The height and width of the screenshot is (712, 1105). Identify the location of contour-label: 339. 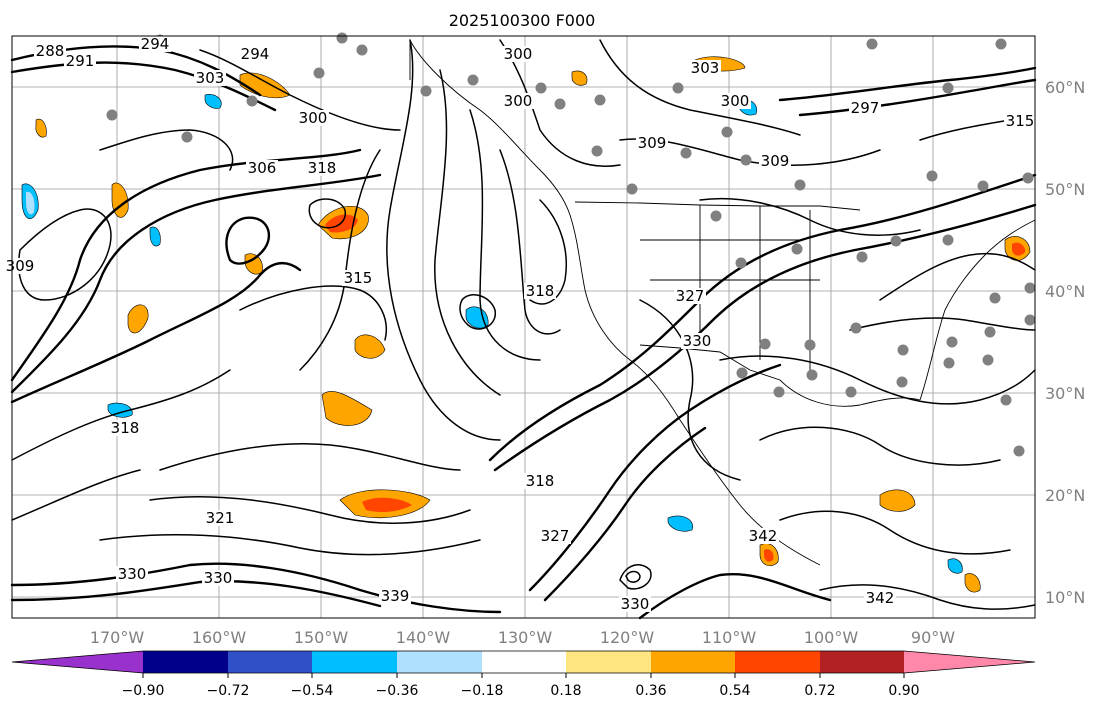
(395, 596).